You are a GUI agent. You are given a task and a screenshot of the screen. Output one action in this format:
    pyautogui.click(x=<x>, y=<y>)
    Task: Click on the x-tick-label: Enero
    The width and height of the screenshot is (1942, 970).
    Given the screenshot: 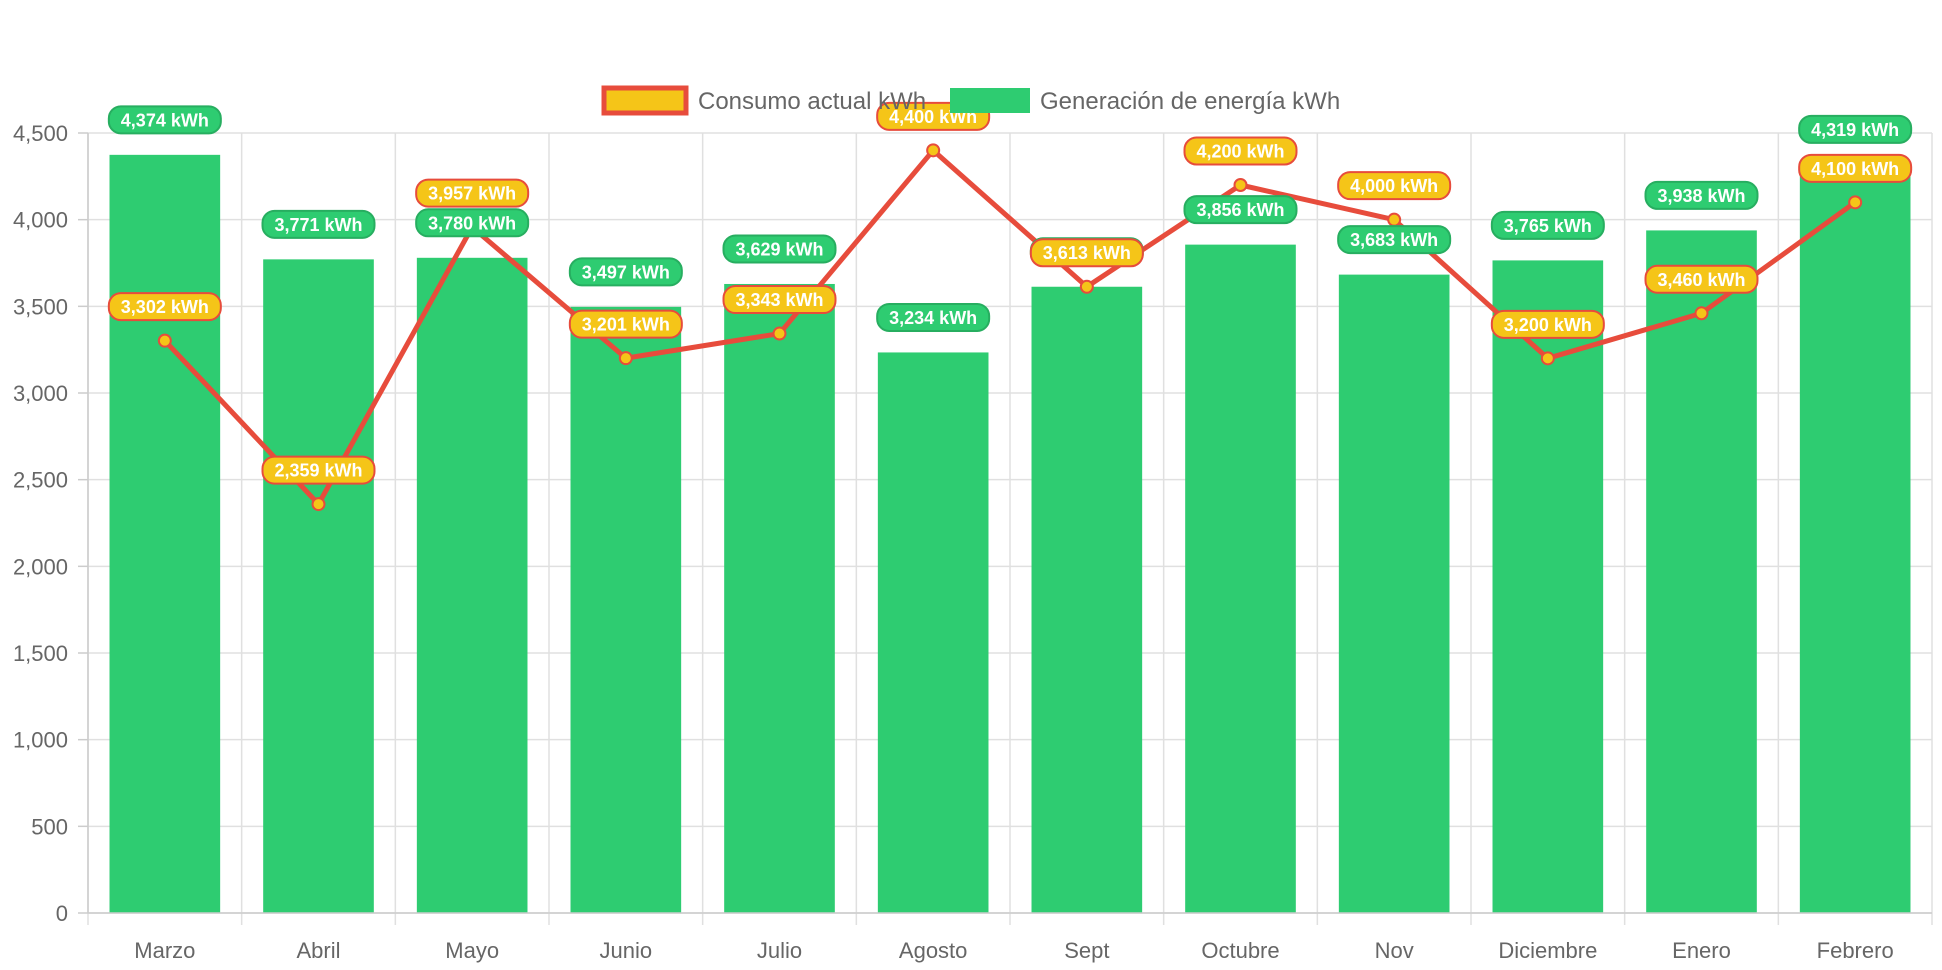 What is the action you would take?
    pyautogui.click(x=1701, y=950)
    